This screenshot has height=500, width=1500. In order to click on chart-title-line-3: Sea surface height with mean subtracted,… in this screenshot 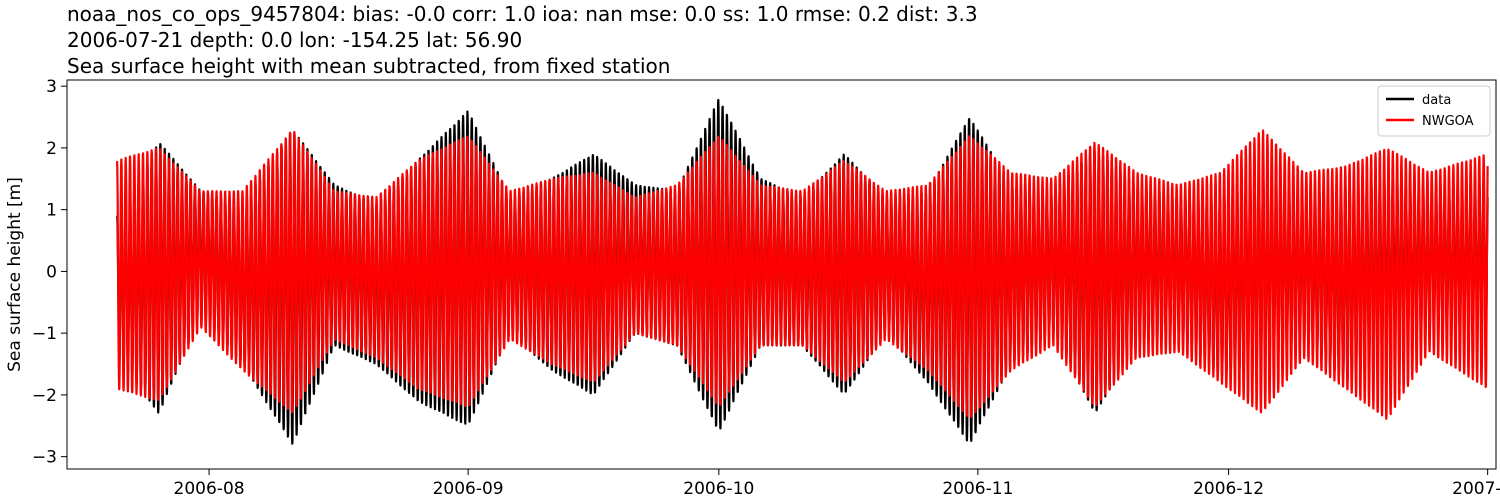, I will do `click(369, 66)`.